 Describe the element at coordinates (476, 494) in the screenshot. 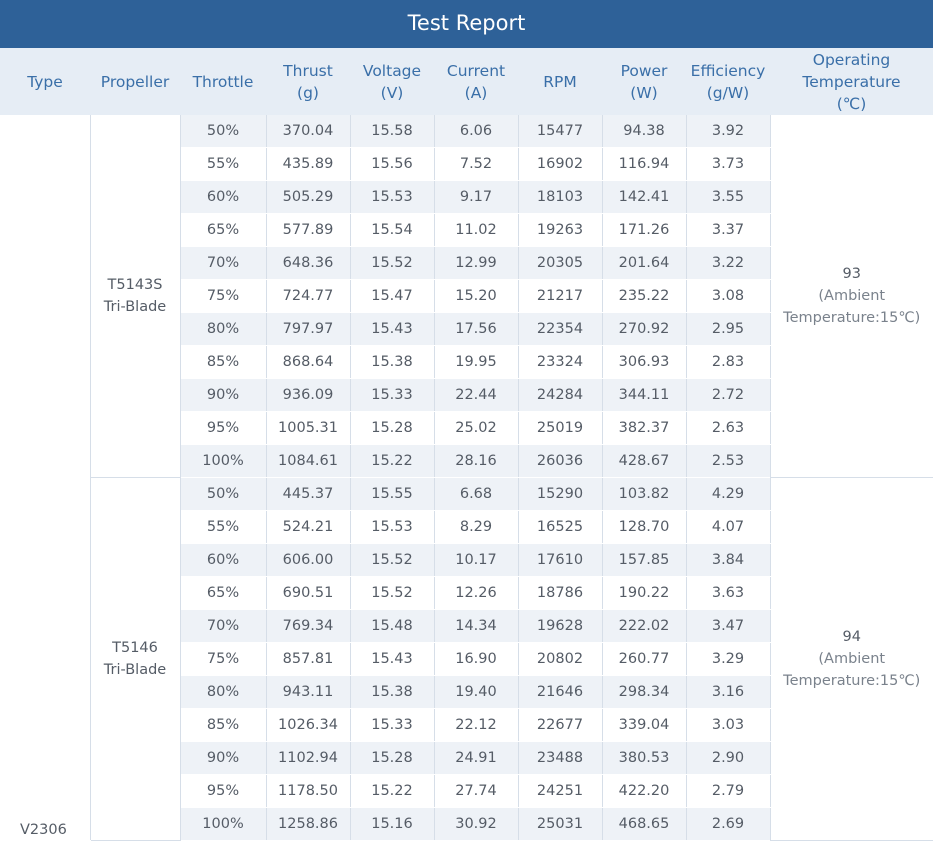

I see `current-cell: 6.68` at that location.